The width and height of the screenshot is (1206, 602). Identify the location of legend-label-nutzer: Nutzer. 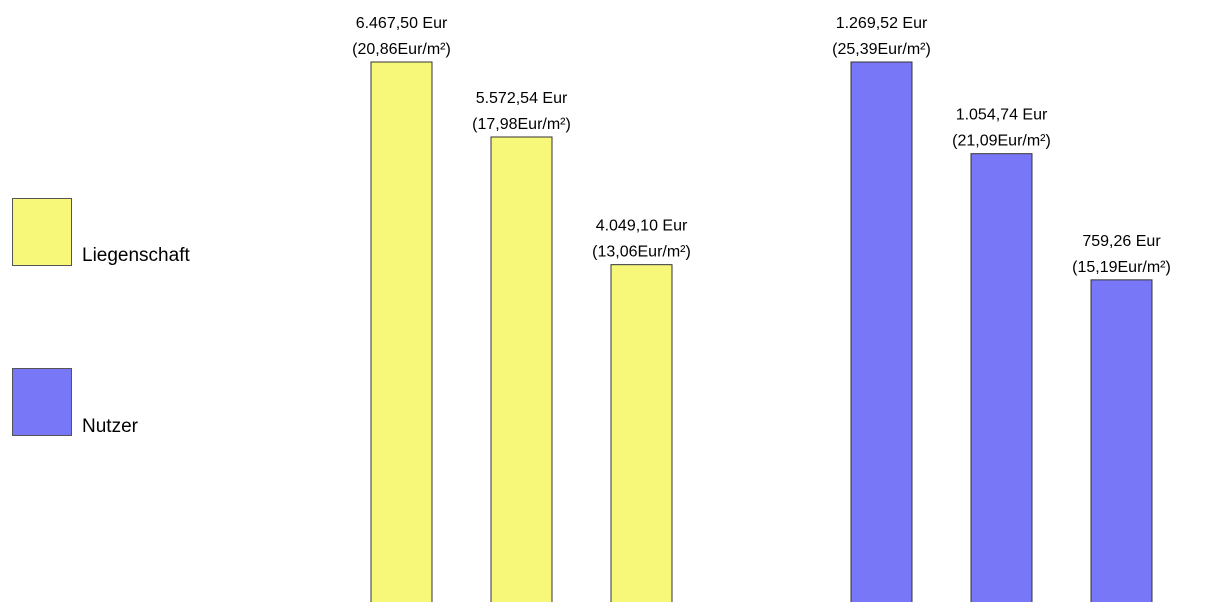
(110, 426).